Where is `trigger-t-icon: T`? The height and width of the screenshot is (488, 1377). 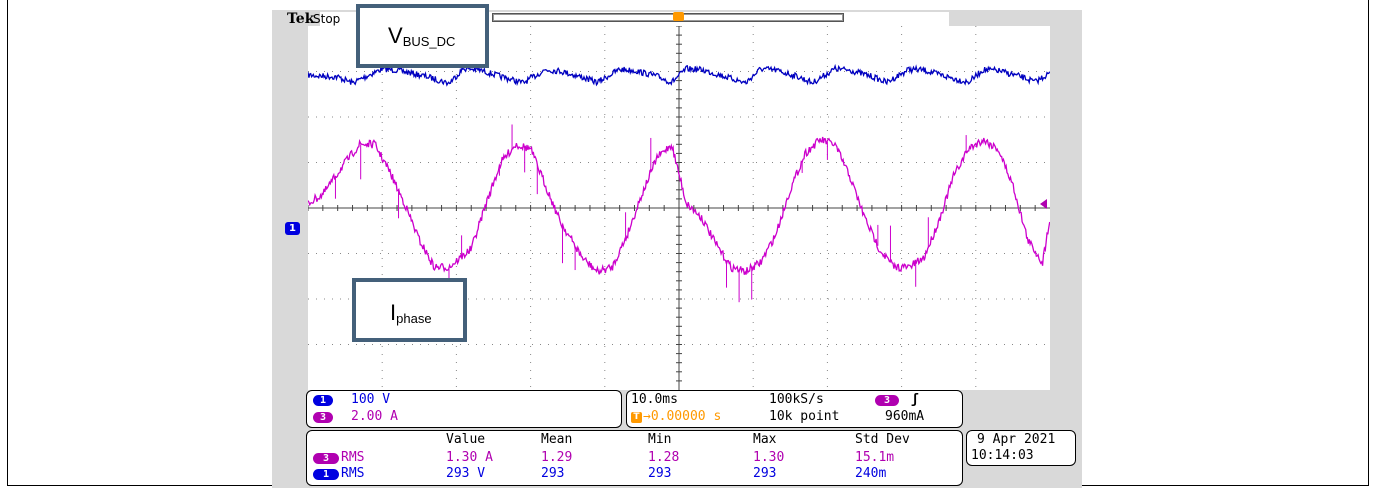 trigger-t-icon: T is located at coordinates (636, 417).